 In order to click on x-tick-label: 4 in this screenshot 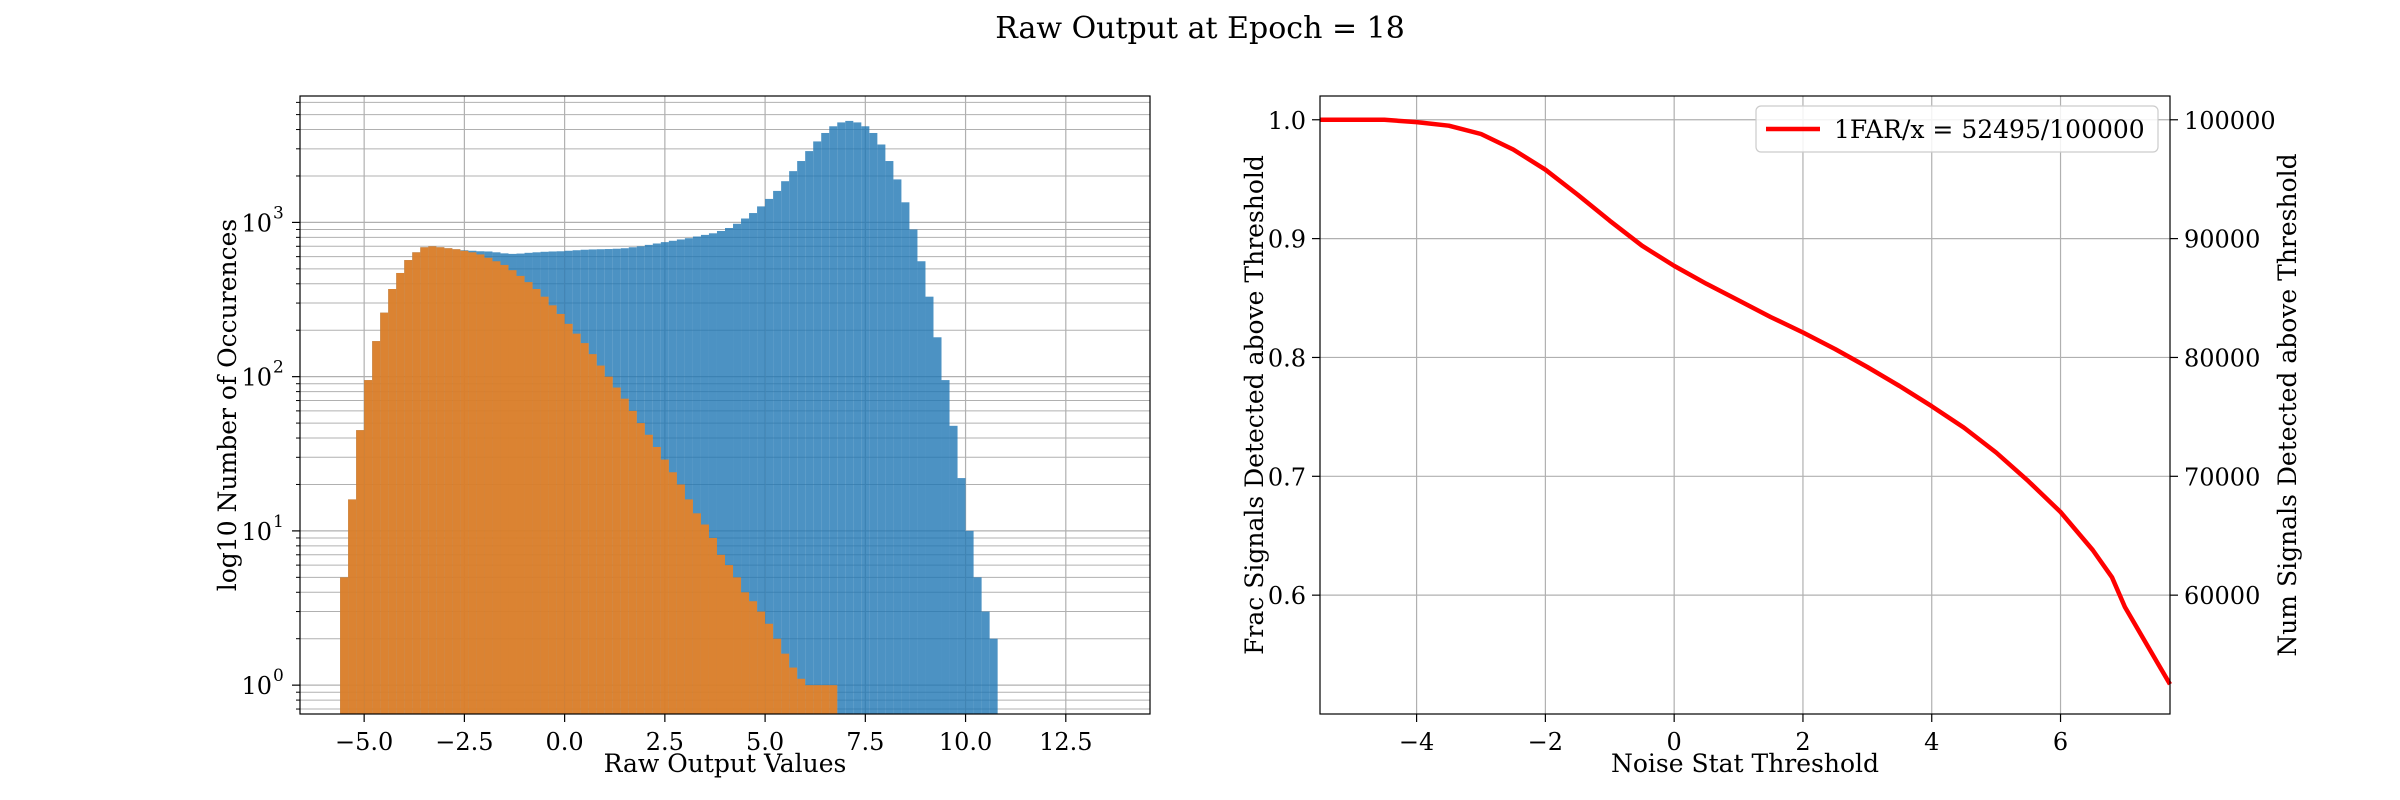, I will do `click(1931, 742)`.